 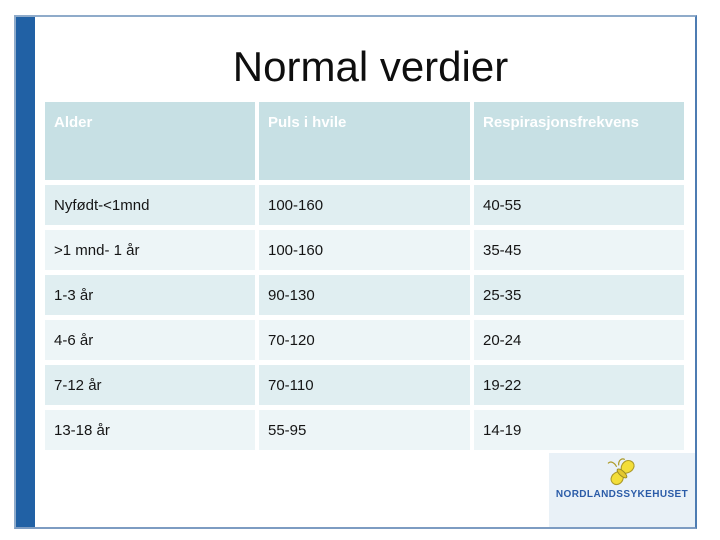 What do you see at coordinates (150, 340) in the screenshot?
I see `table-cell: 4-6 år` at bounding box center [150, 340].